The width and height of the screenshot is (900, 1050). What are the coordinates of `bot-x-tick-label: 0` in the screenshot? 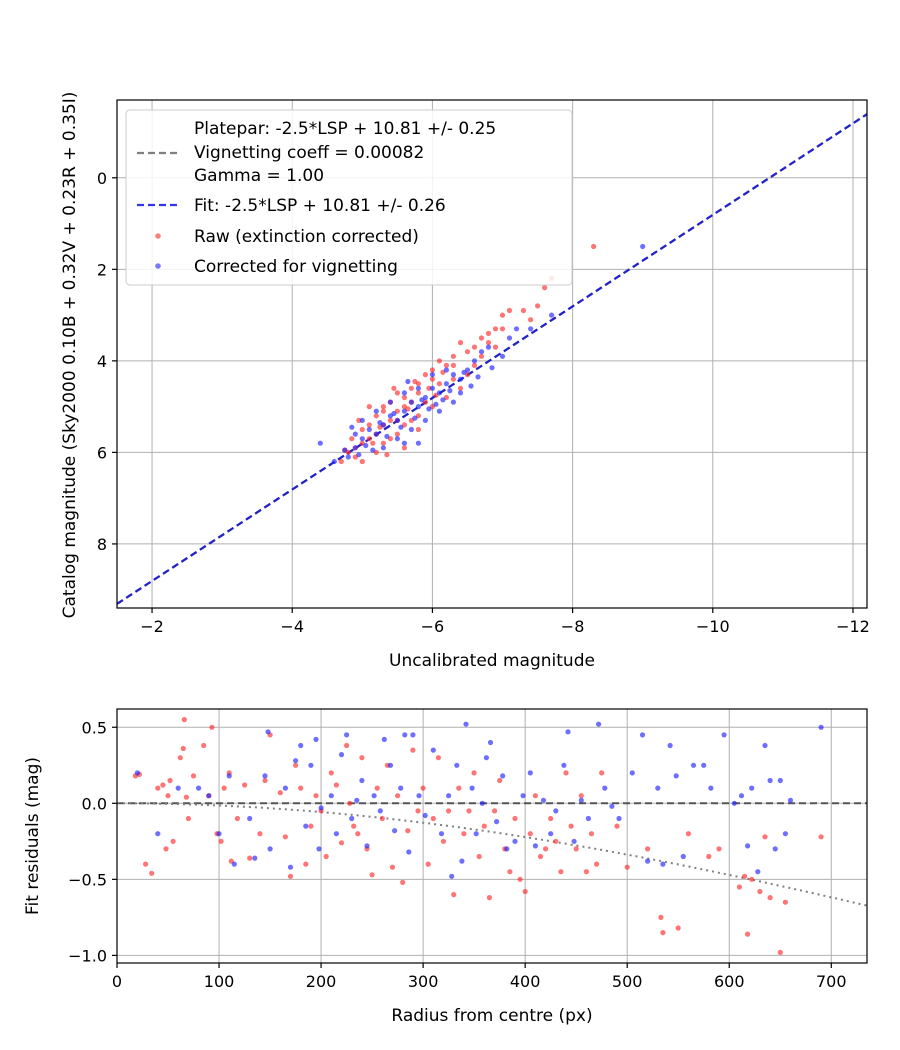 It's located at (117, 981).